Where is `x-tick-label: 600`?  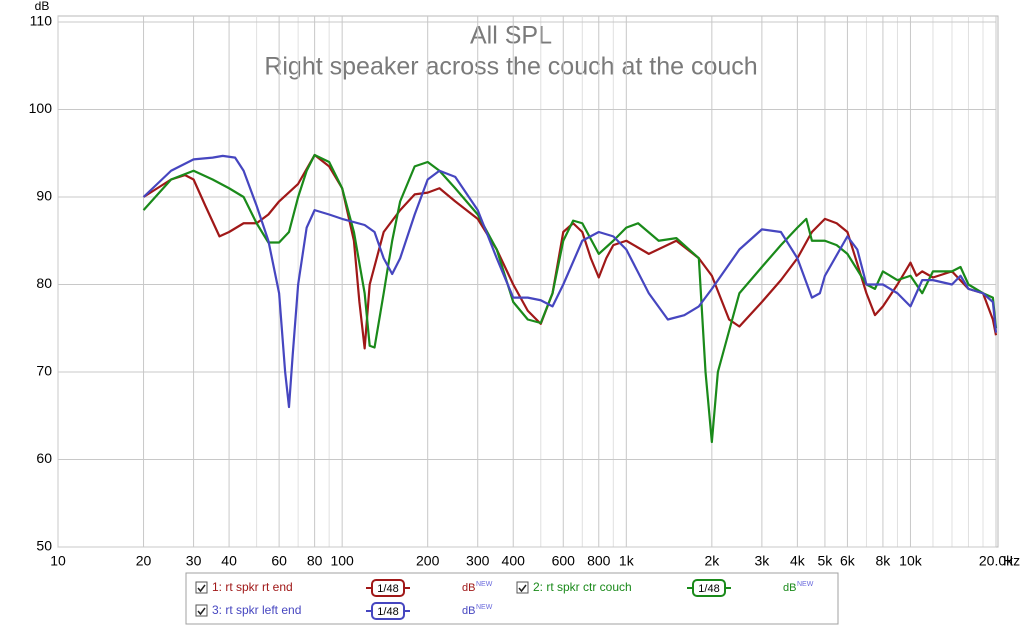
x-tick-label: 600 is located at coordinates (564, 561).